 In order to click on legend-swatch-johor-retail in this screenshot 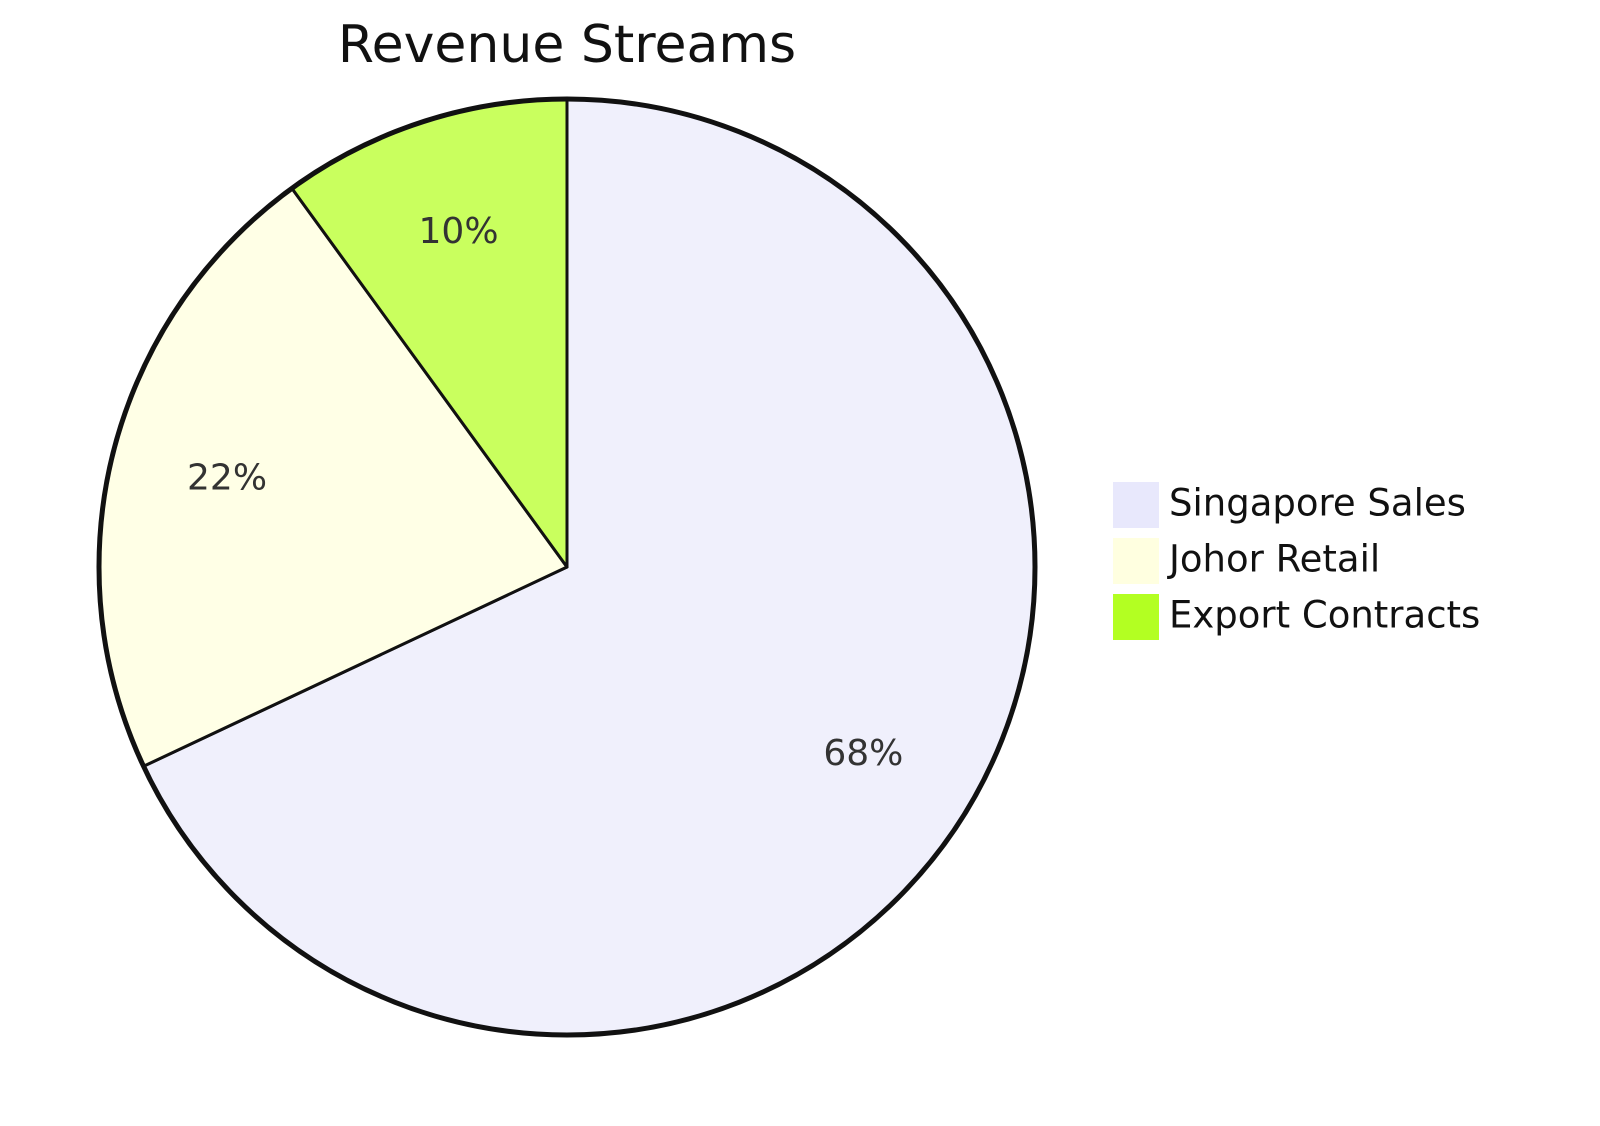, I will do `click(1136, 561)`.